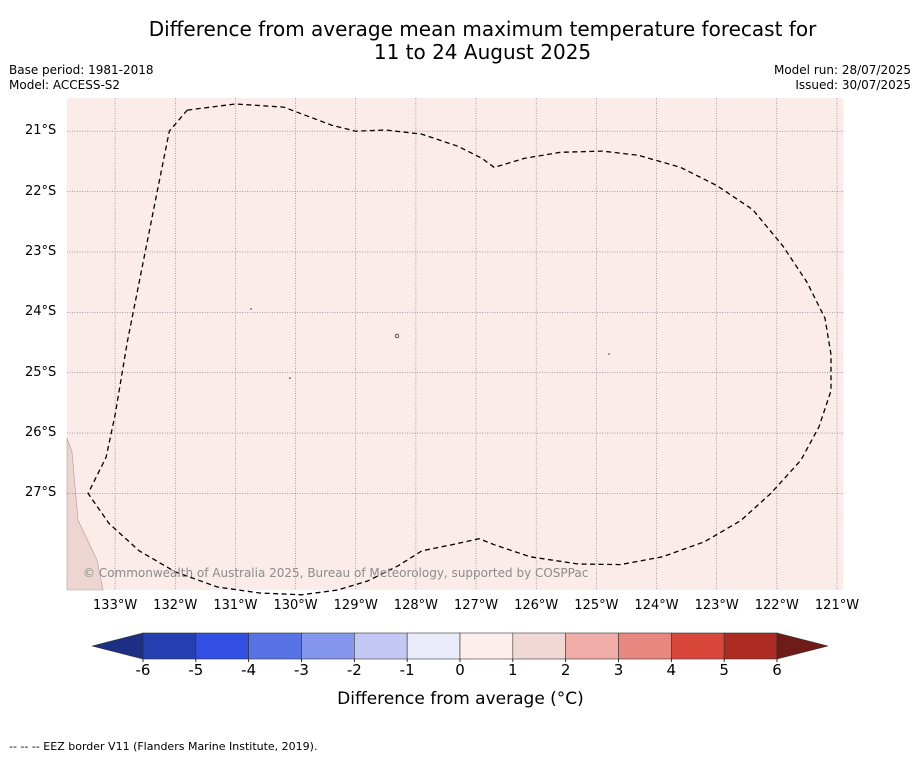 The height and width of the screenshot is (758, 919). What do you see at coordinates (460, 670) in the screenshot?
I see `colorbar-tick-label: 0` at bounding box center [460, 670].